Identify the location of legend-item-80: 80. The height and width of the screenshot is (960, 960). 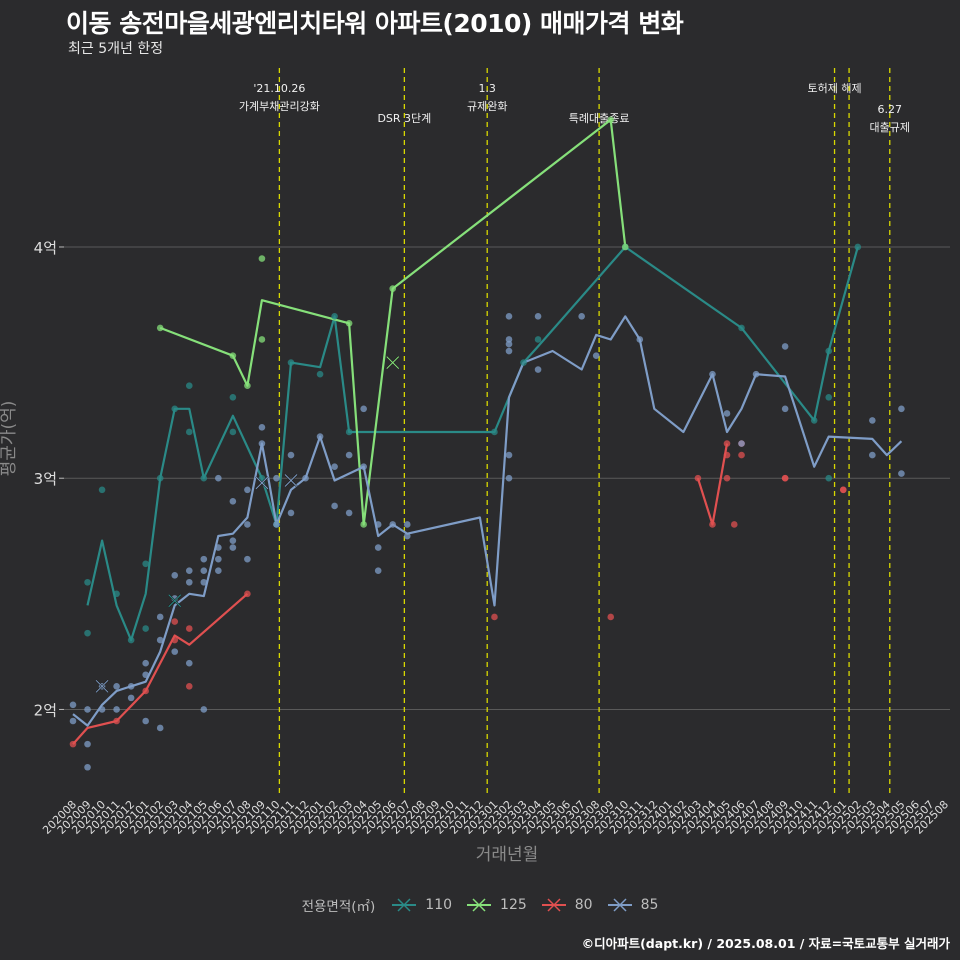
(567, 905).